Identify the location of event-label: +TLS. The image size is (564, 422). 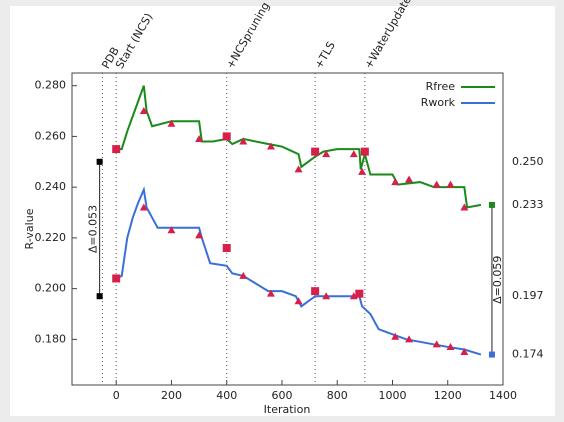
(325, 55).